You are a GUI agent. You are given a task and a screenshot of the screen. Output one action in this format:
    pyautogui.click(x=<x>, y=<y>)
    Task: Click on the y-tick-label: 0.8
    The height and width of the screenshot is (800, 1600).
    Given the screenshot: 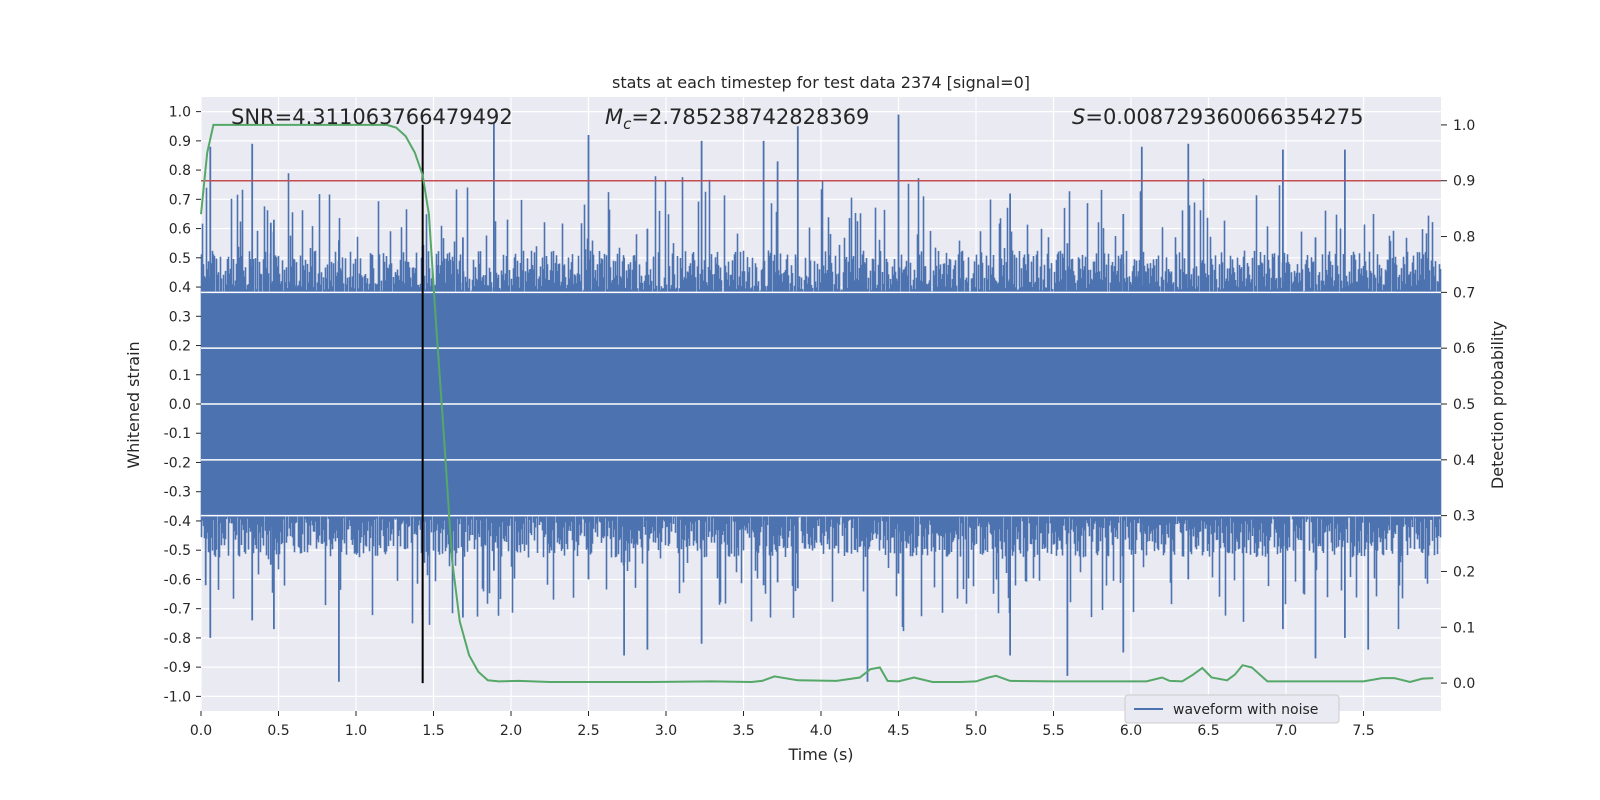 What is the action you would take?
    pyautogui.click(x=180, y=171)
    